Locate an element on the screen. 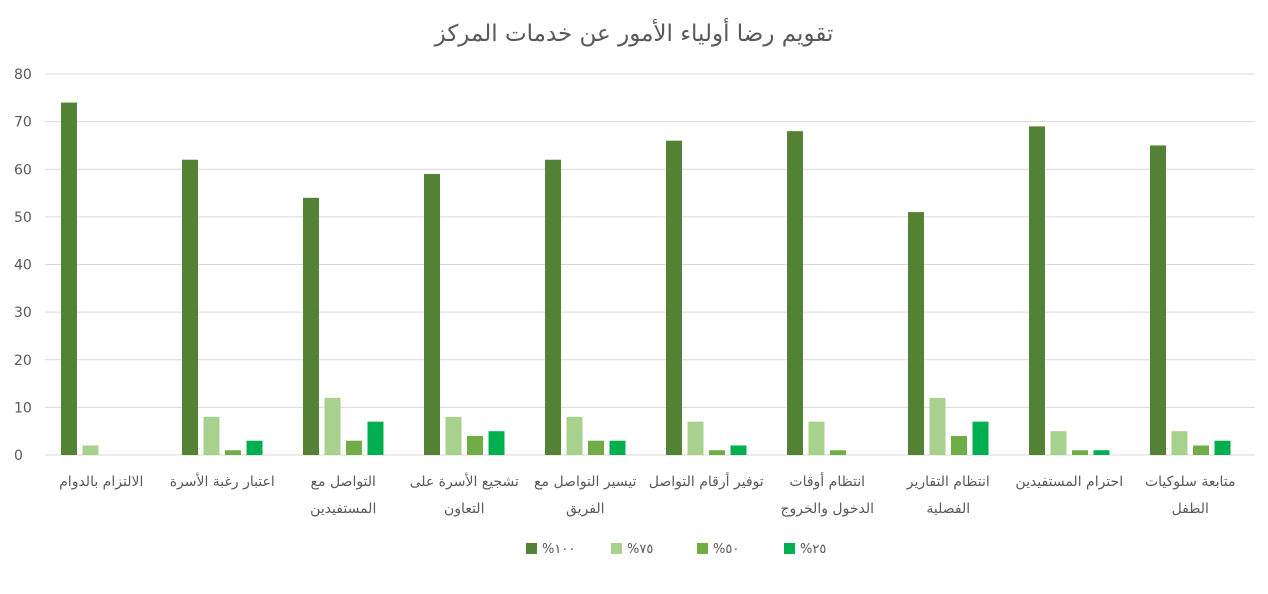 This screenshot has width=1268, height=594. category-label: توفير أرقام التواصل is located at coordinates (706, 481).